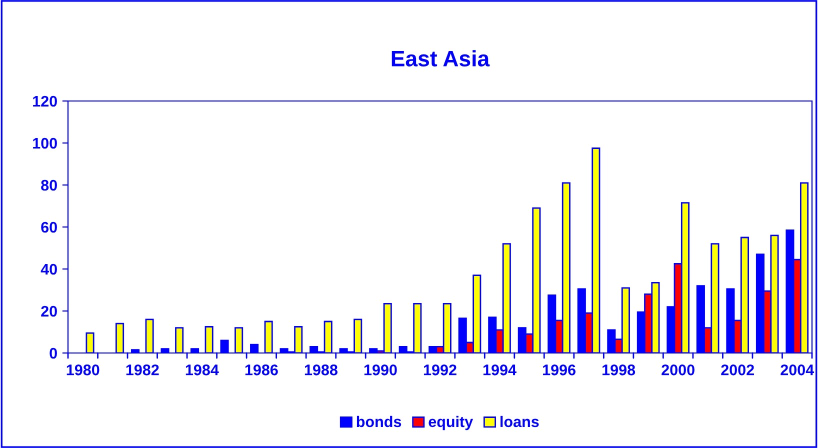  What do you see at coordinates (45, 143) in the screenshot?
I see `y-tick-label: 100` at bounding box center [45, 143].